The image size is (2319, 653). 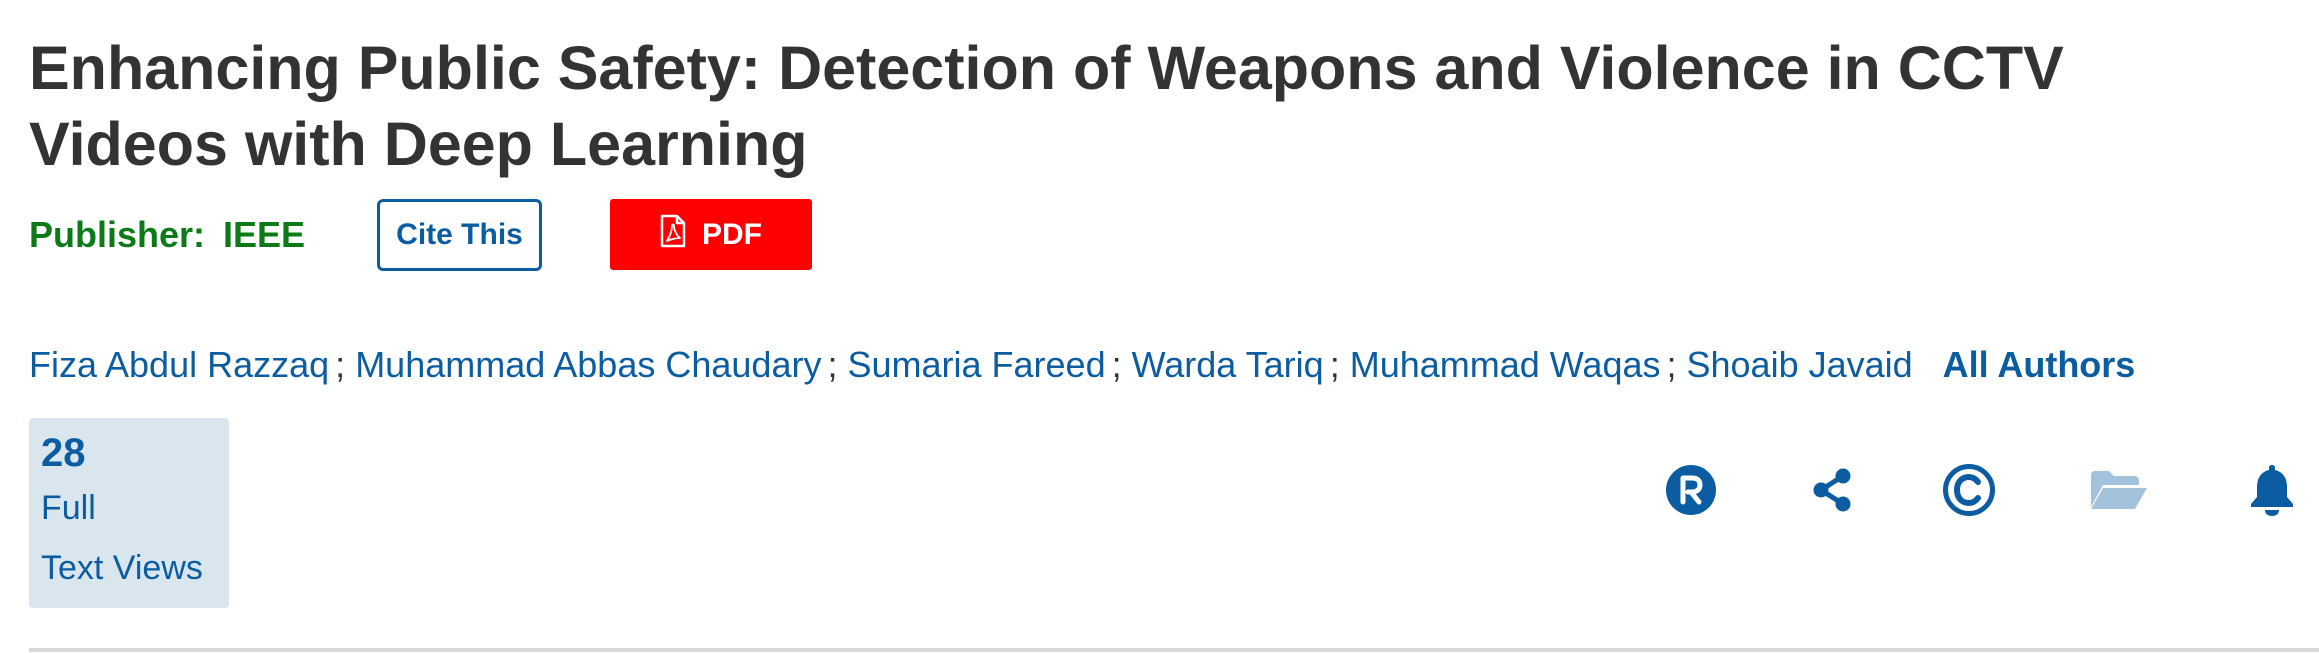 What do you see at coordinates (1174, 650) in the screenshot?
I see `section-divider` at bounding box center [1174, 650].